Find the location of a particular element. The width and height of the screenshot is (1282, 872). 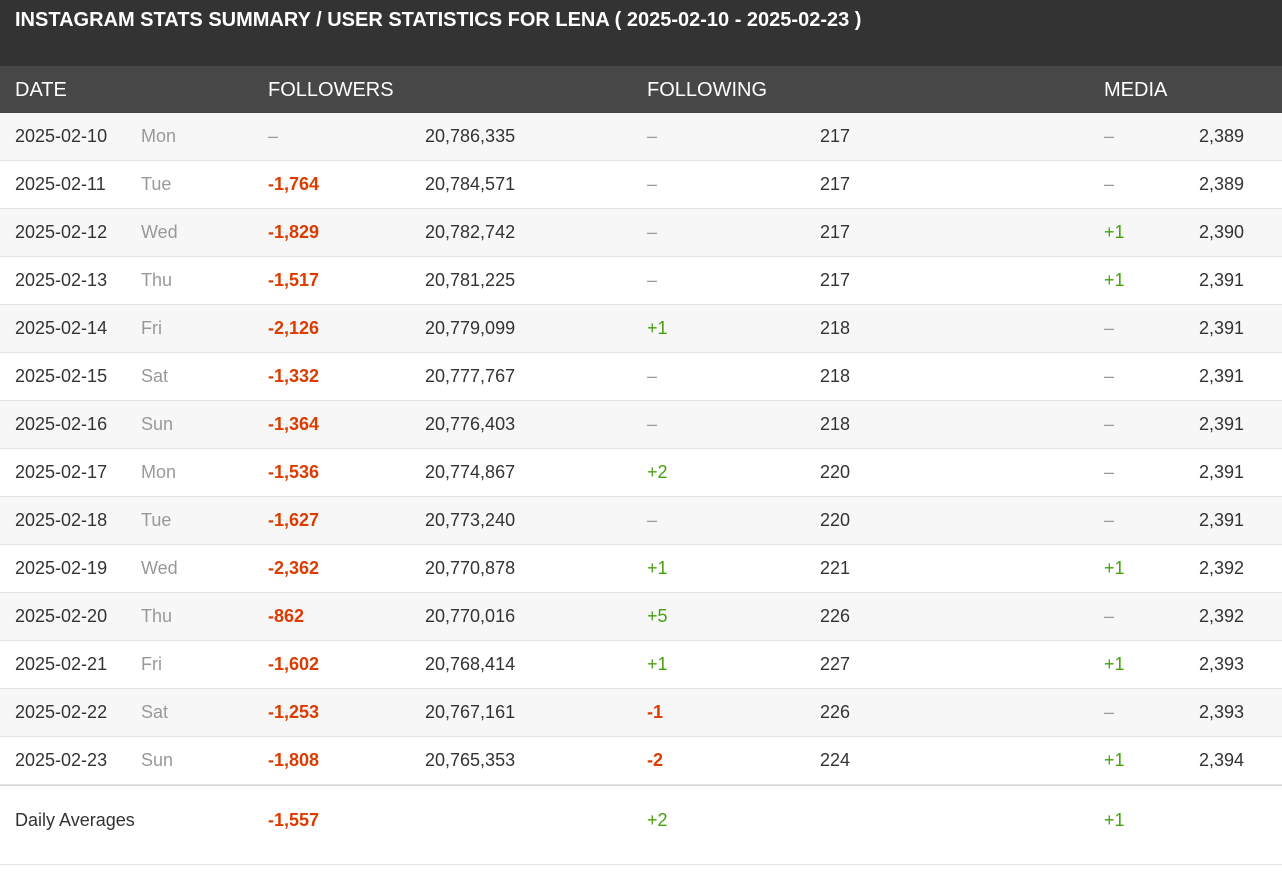

row-date: 2025-02-14 is located at coordinates (61, 328).